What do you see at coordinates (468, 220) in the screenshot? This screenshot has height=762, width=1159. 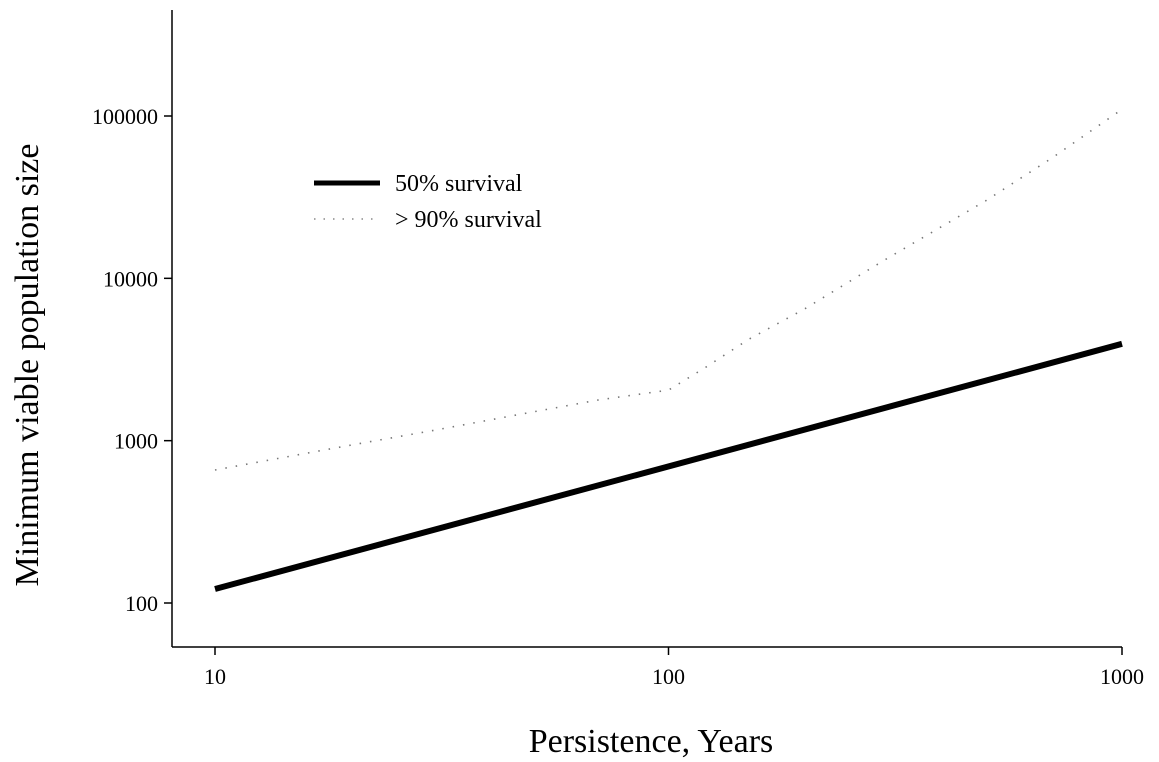 I see `legend-label-90-survival: > 90% survival` at bounding box center [468, 220].